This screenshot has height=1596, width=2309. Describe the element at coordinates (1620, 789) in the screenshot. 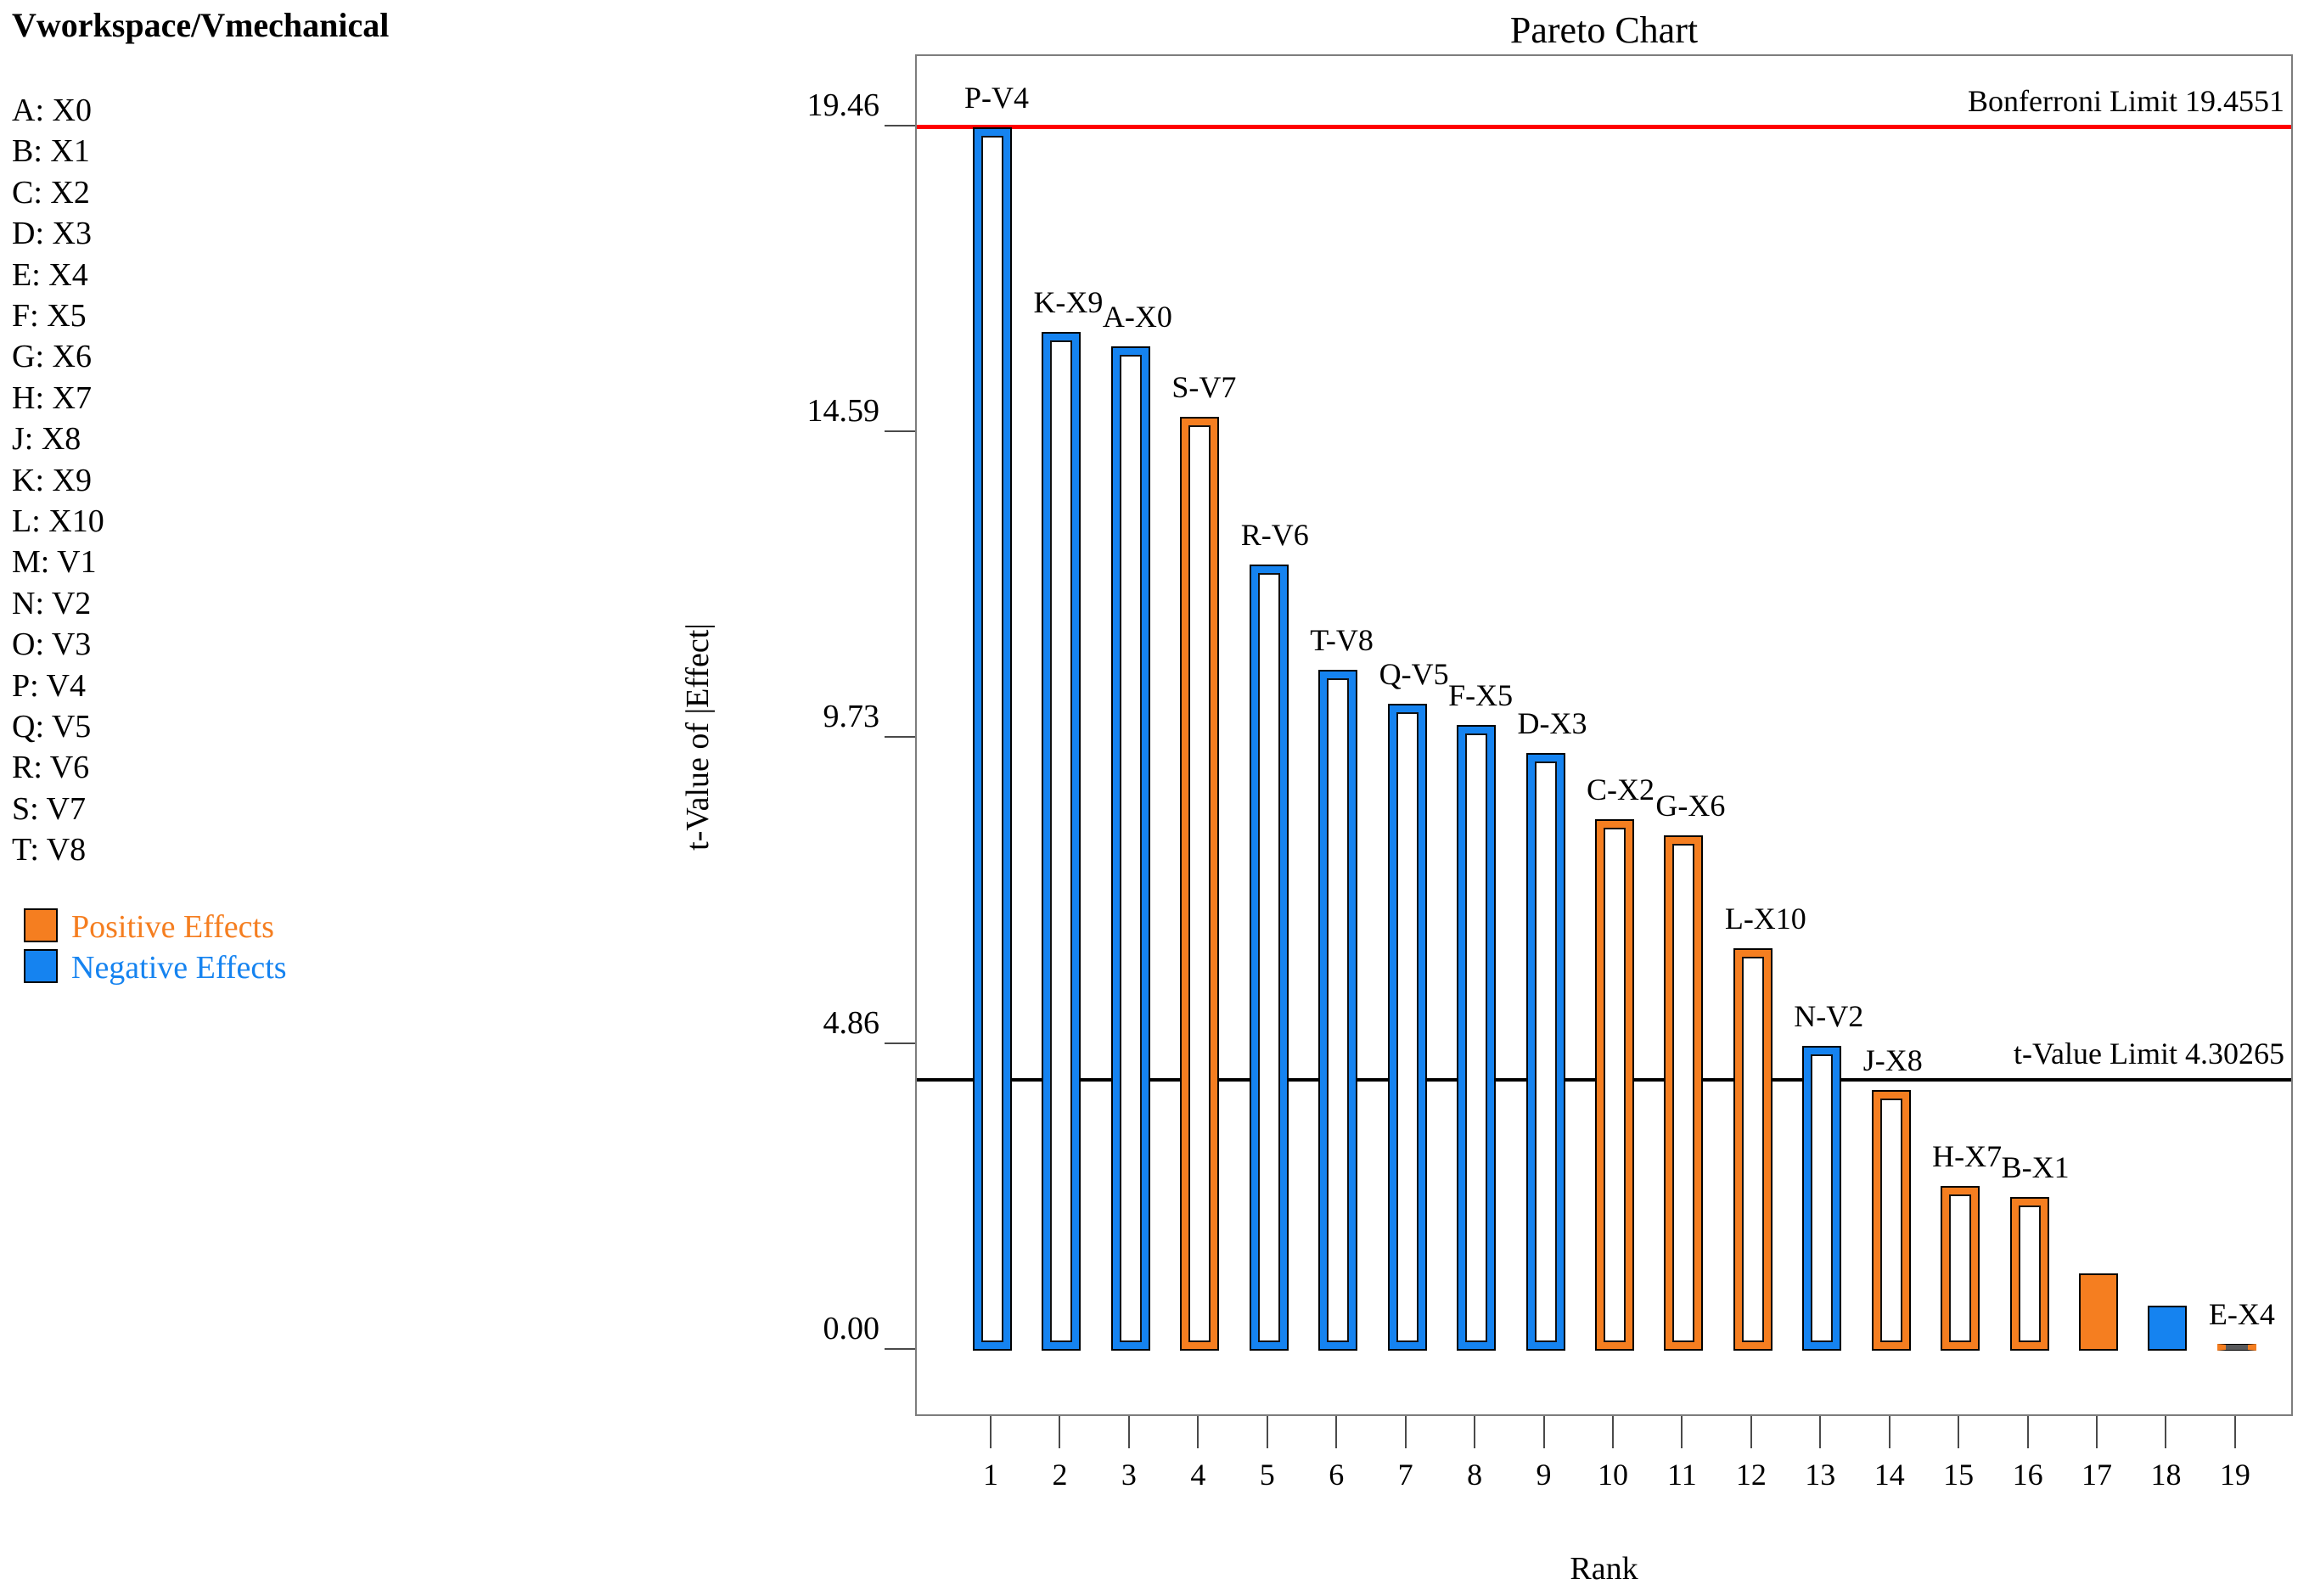

I see `bar-label-C-X2: C-X2` at that location.